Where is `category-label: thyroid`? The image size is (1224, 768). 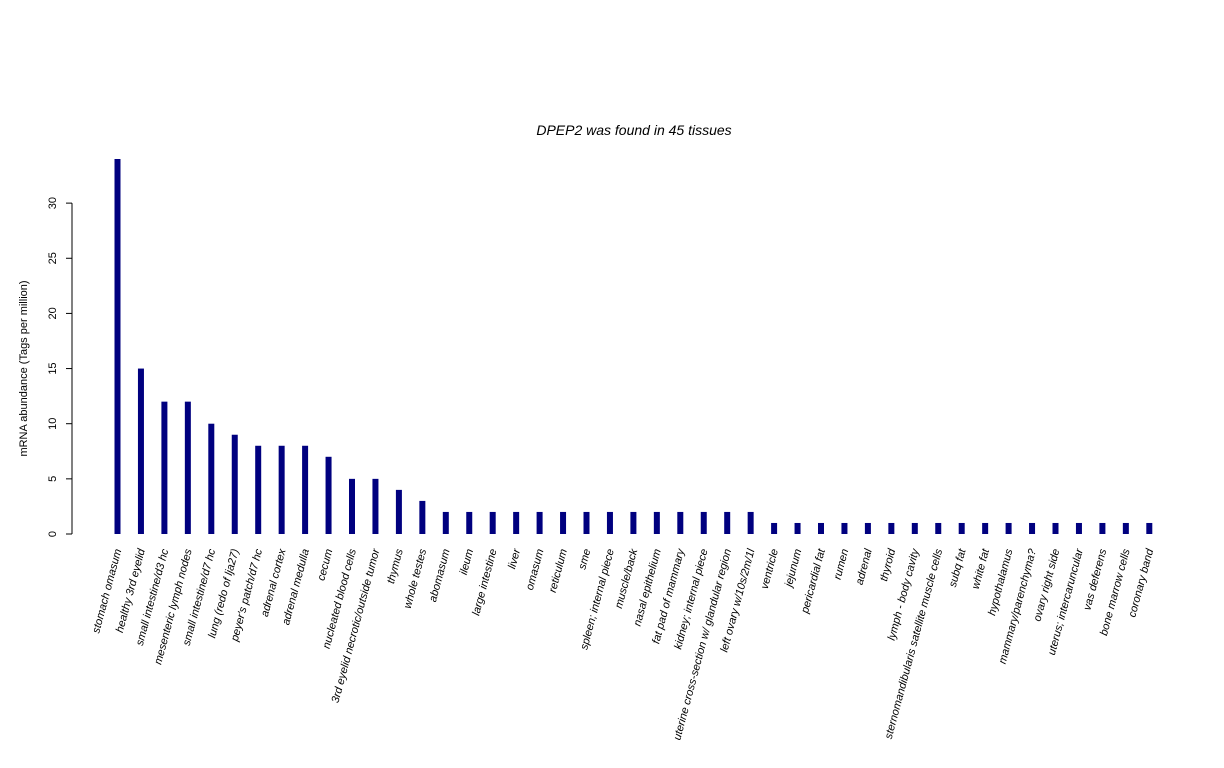 category-label: thyroid is located at coordinates (888, 565).